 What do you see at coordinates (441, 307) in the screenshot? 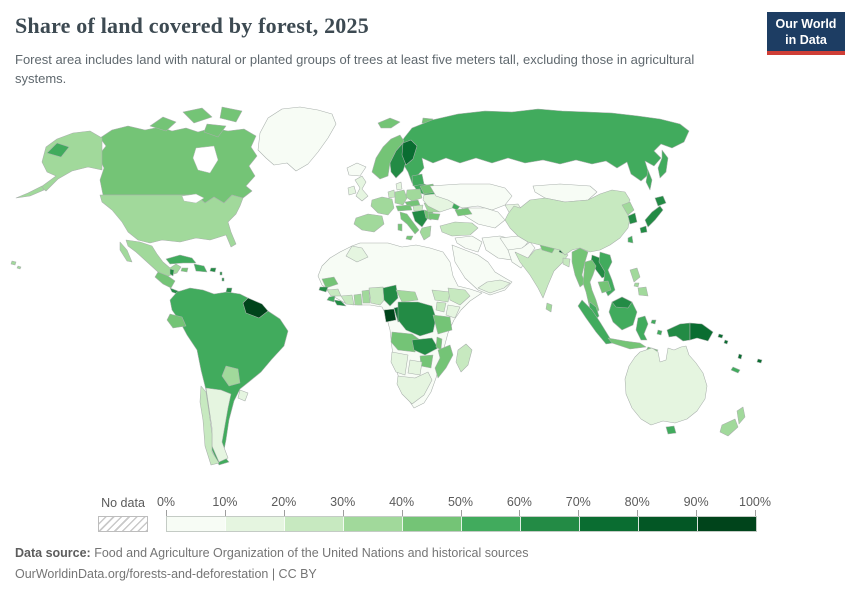
I see `country-uganda` at bounding box center [441, 307].